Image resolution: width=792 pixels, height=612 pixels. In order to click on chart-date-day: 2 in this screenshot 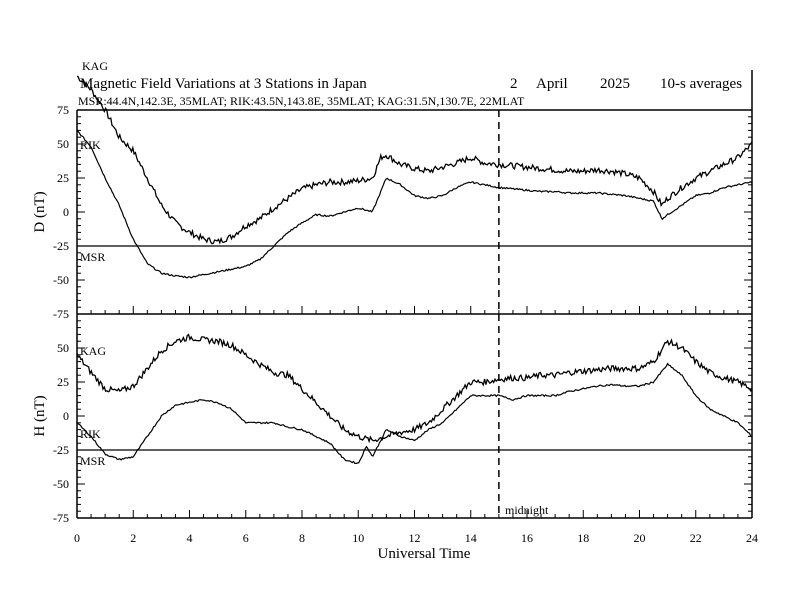, I will do `click(514, 84)`.